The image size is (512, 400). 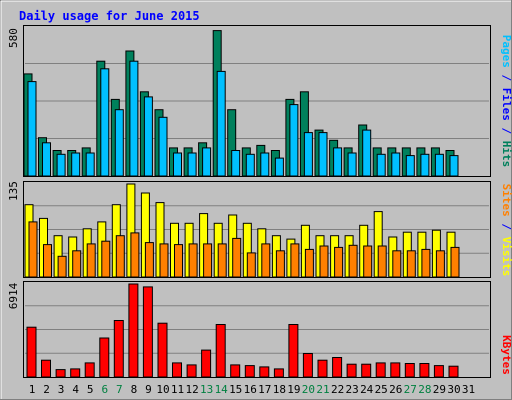 I want to click on visits-legend: Sites / Visits, so click(x=506, y=230).